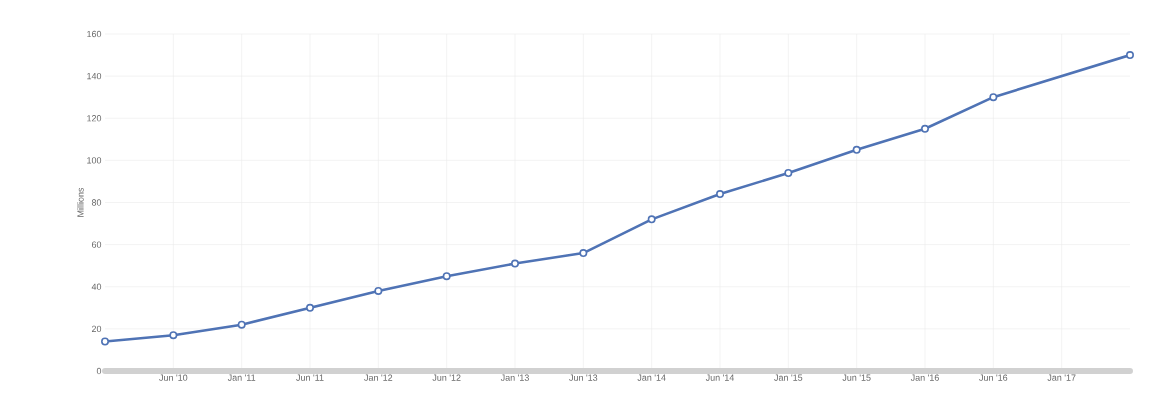  What do you see at coordinates (96, 286) in the screenshot?
I see `y-tick-label: 40` at bounding box center [96, 286].